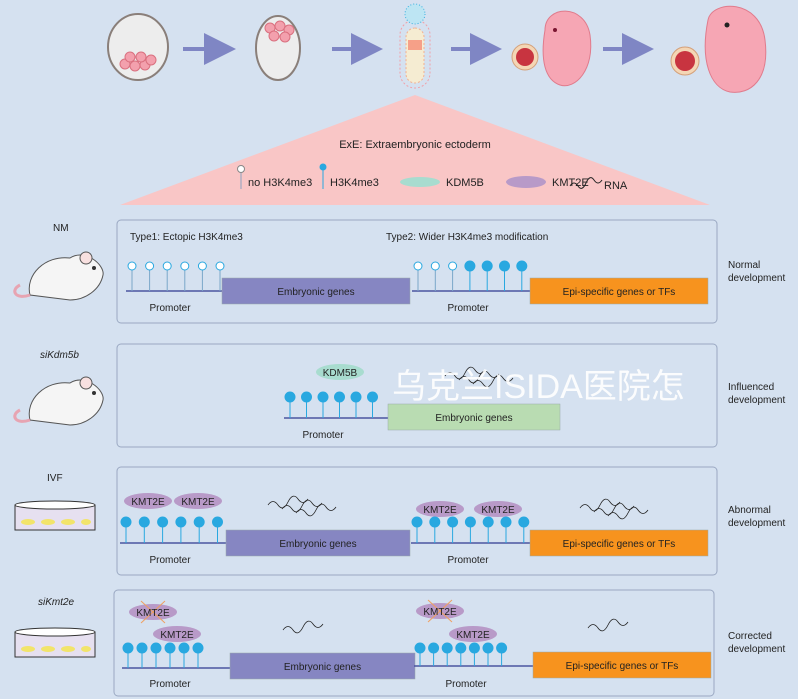 This screenshot has height=699, width=798. Describe the element at coordinates (56, 602) in the screenshot. I see `condition-label: siKmt2e` at that location.